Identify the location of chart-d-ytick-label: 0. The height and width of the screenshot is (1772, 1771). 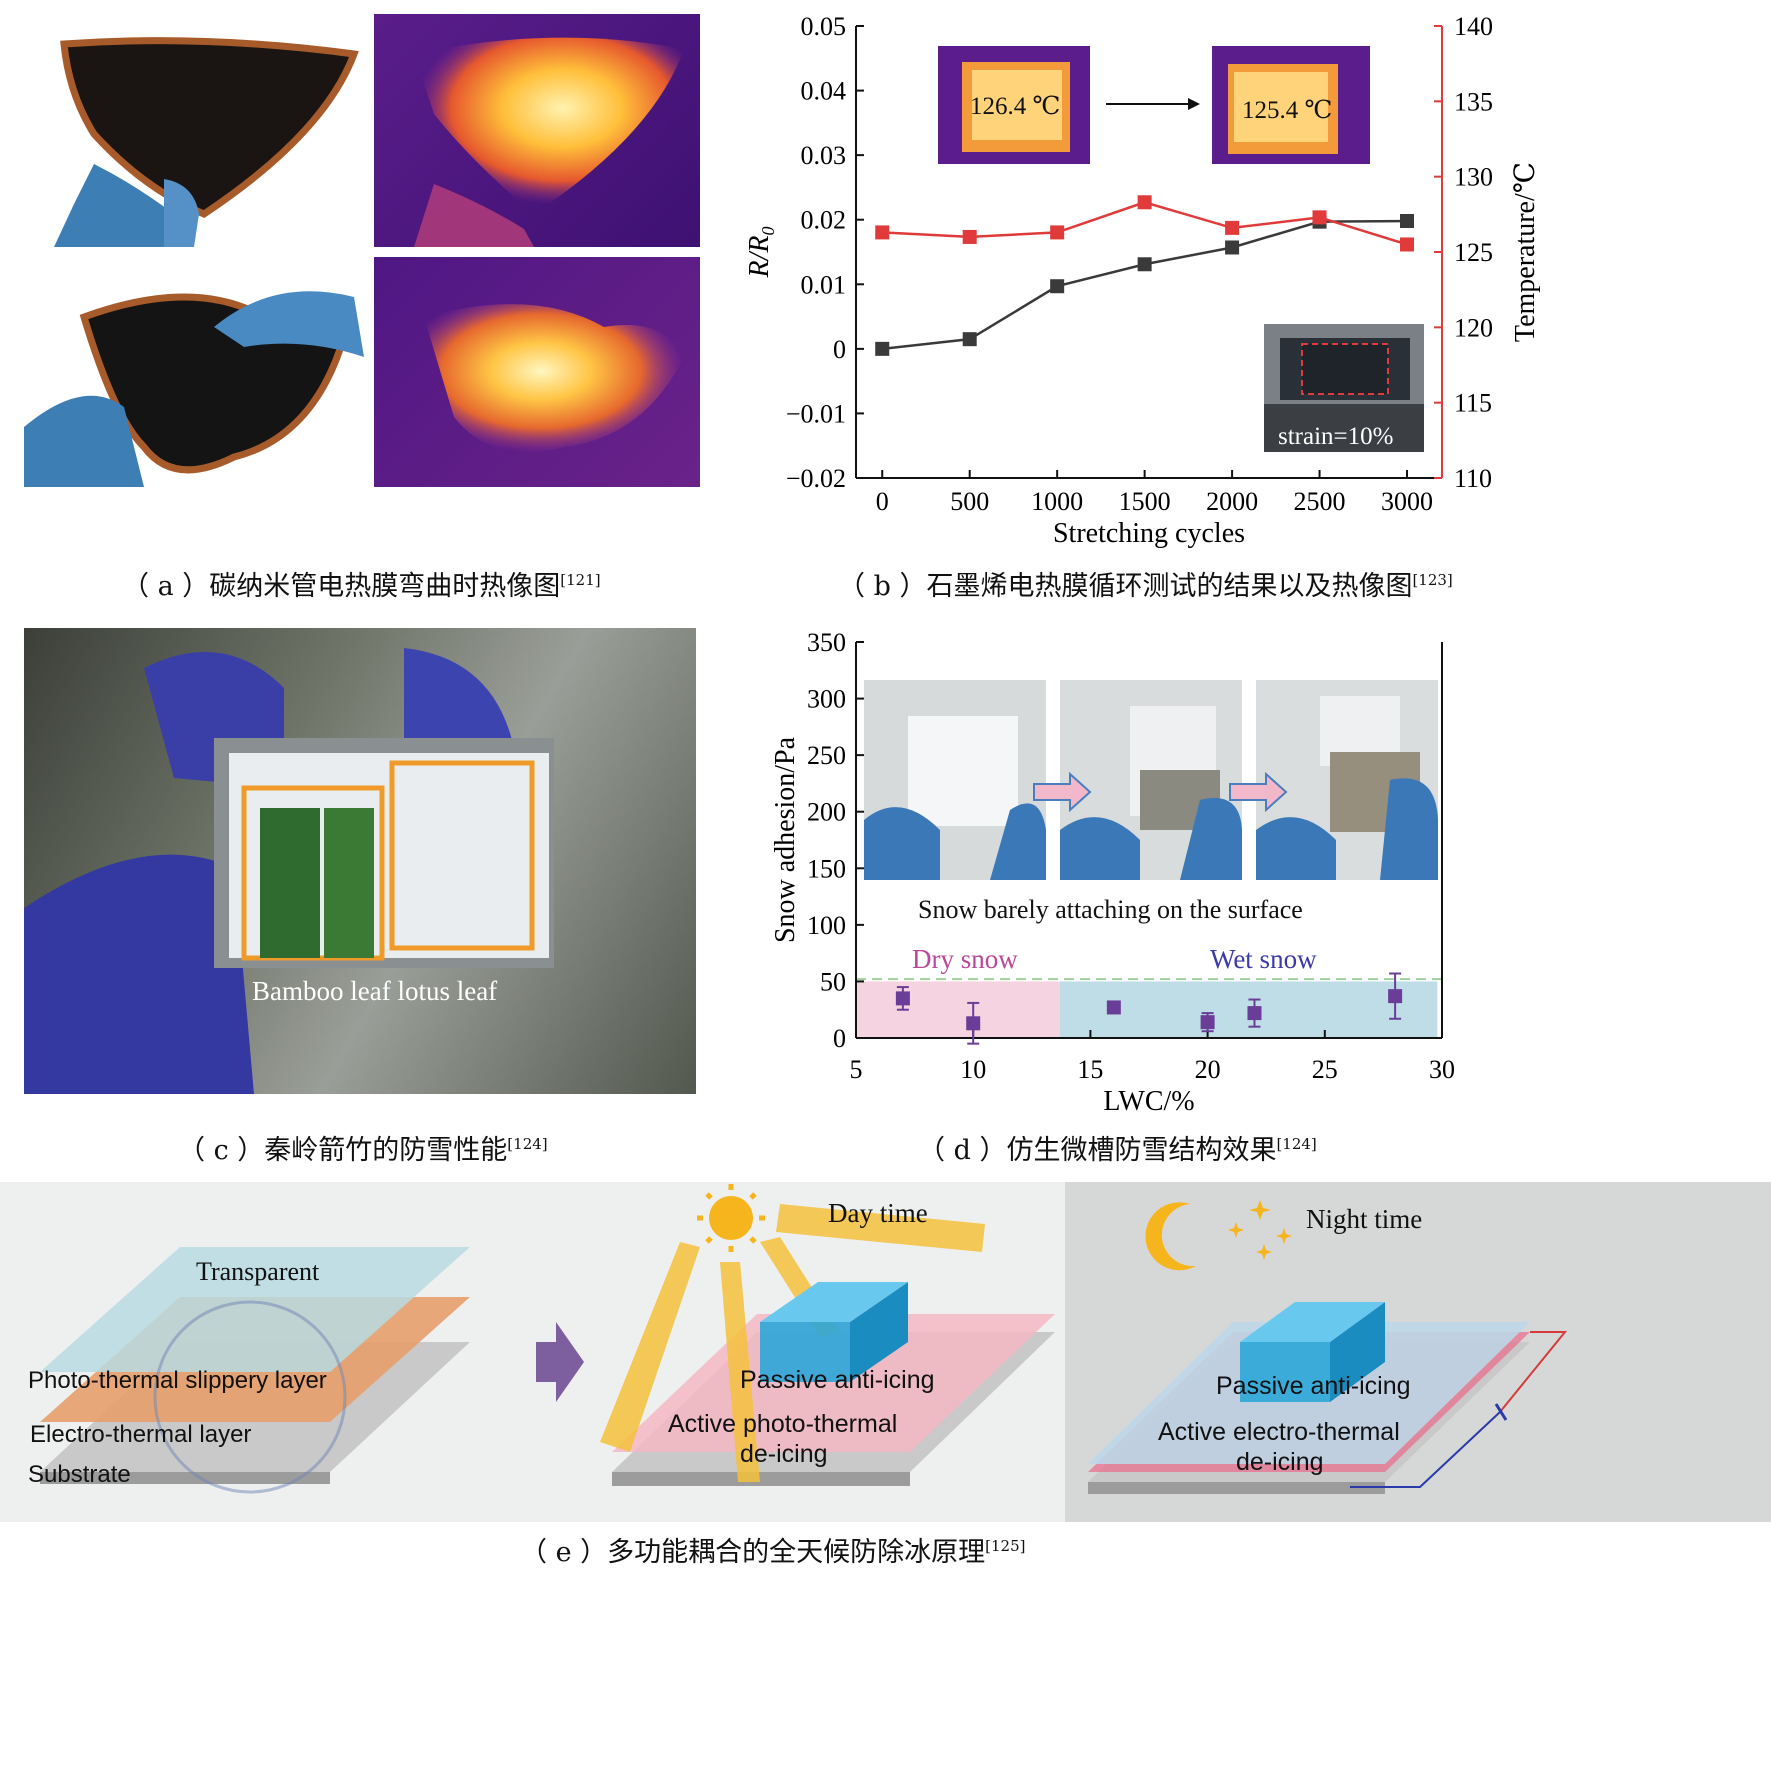
(839, 1038).